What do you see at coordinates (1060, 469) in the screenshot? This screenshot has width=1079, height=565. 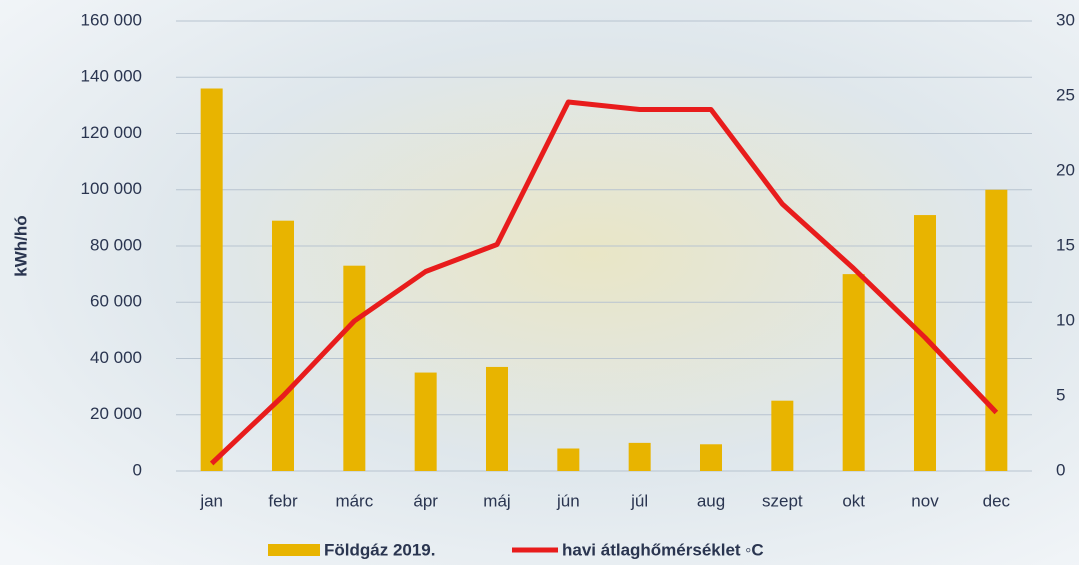 I see `y2-tick-label: 0` at bounding box center [1060, 469].